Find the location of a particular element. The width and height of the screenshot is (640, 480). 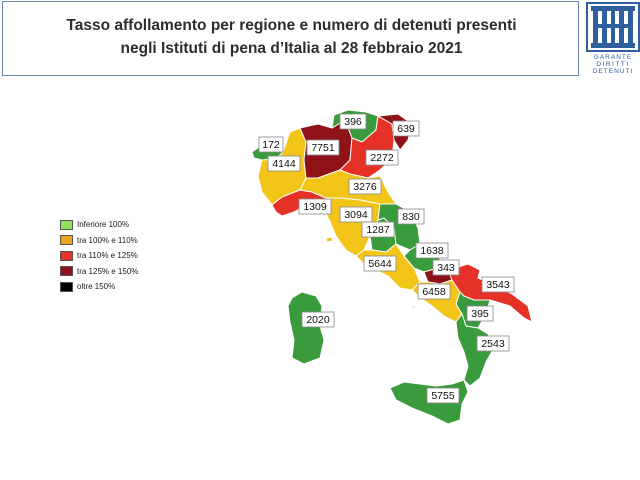

label-veneto: 2272 is located at coordinates (382, 157).